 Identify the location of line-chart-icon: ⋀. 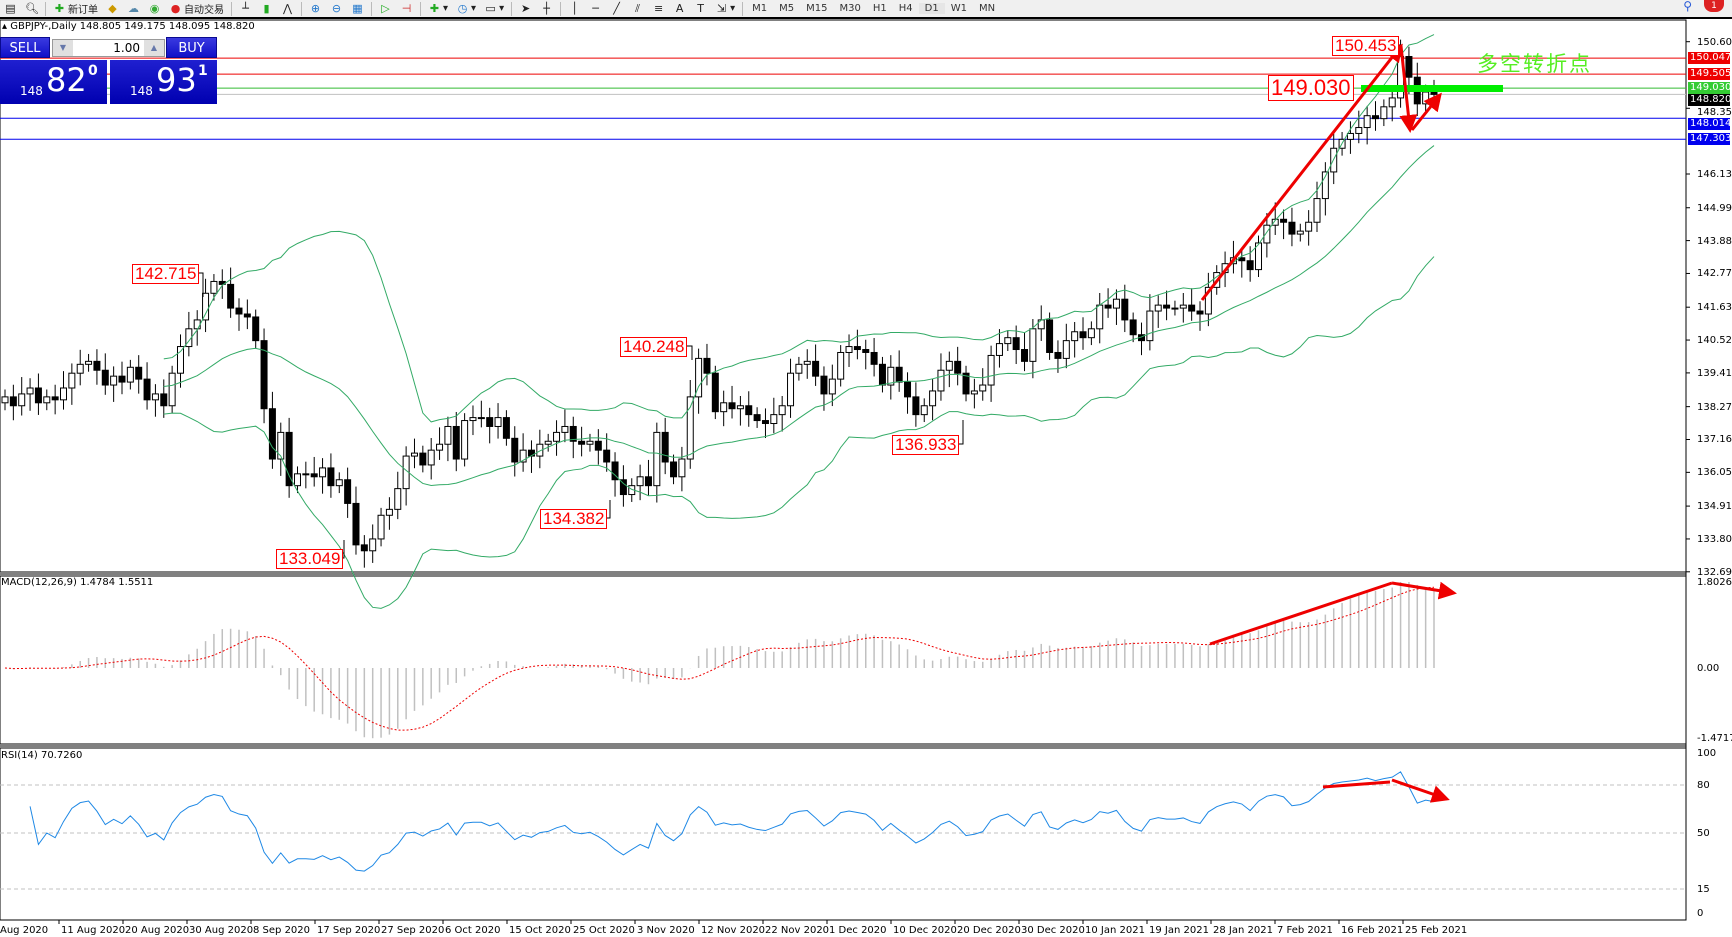
(287, 8).